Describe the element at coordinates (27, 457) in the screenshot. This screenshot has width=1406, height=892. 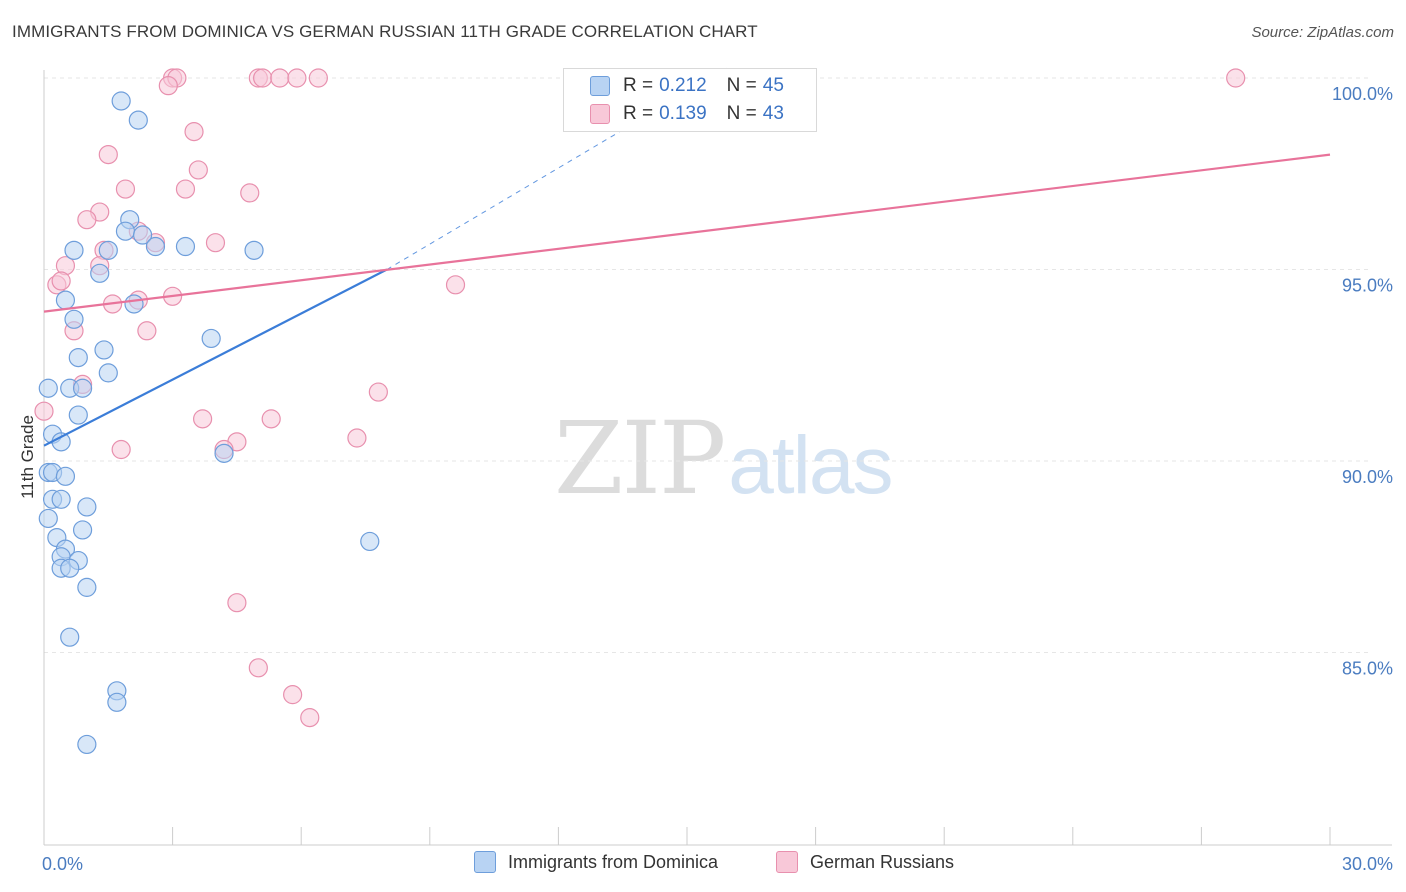
I see `y-axis-title: 11th Grade` at that location.